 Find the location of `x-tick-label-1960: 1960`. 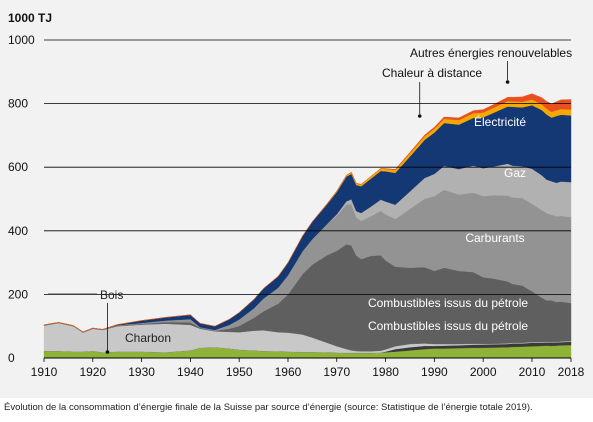

x-tick-label-1960: 1960 is located at coordinates (288, 372).